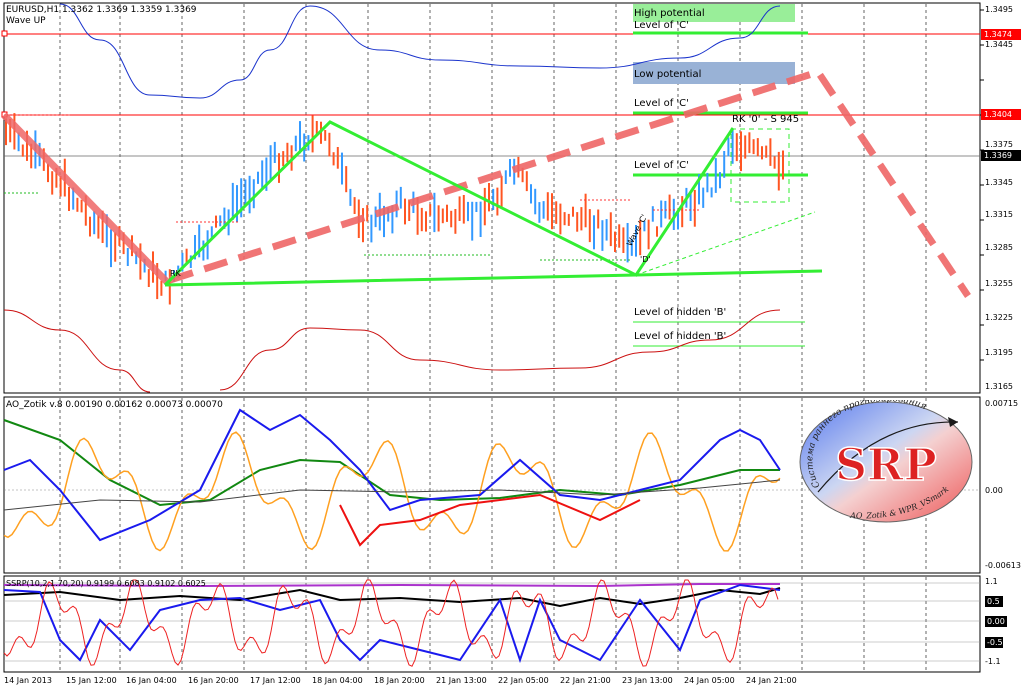 Image resolution: width=1024 pixels, height=691 pixels. What do you see at coordinates (493, 278) in the screenshot?
I see `wave-baseline` at bounding box center [493, 278].